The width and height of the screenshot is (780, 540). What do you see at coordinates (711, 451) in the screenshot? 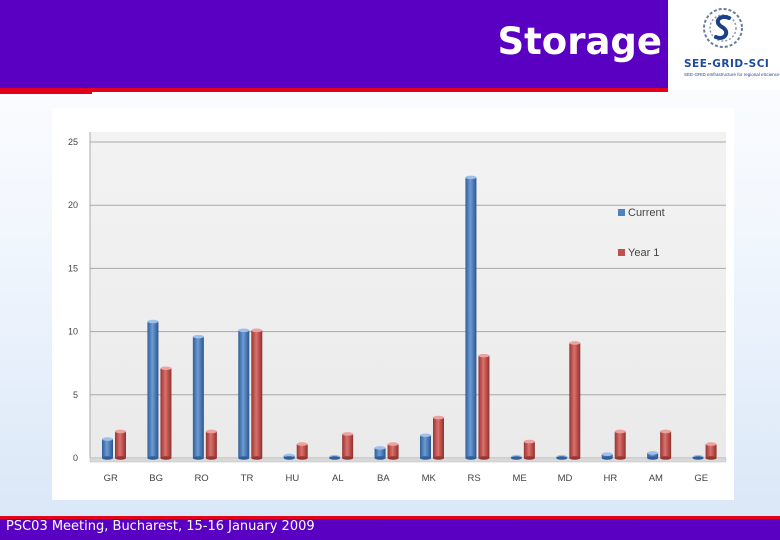
I see `bar-year1-ge` at bounding box center [711, 451].